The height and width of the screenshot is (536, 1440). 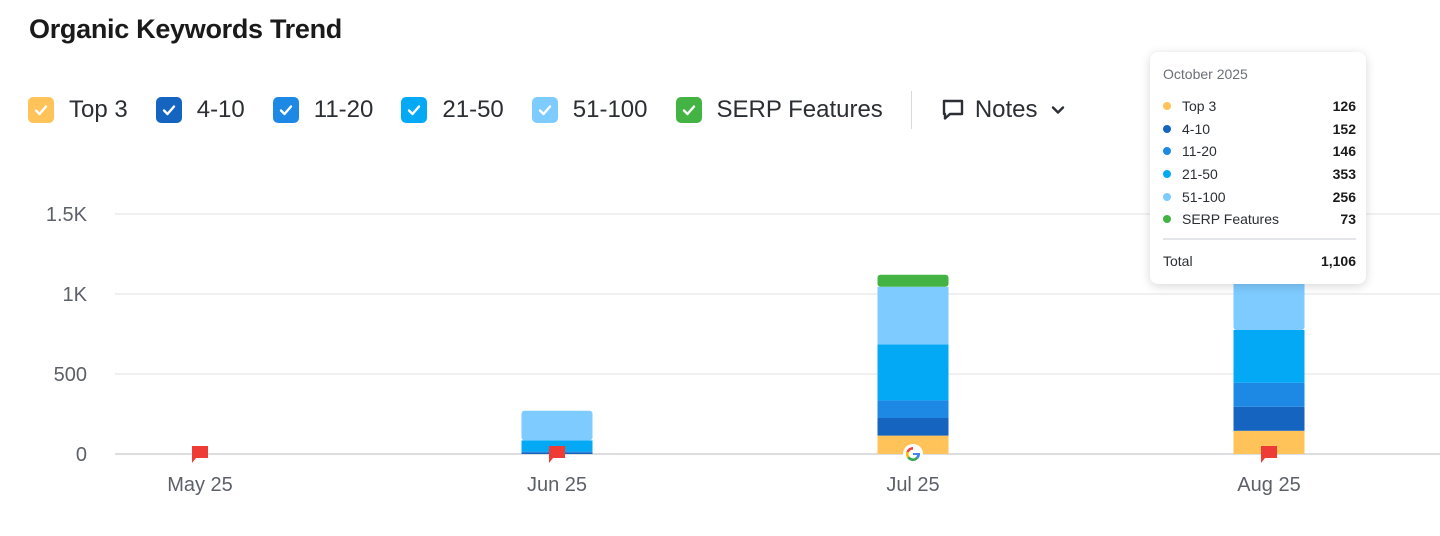 I want to click on legend-item-21-50: 21-50, so click(x=452, y=110).